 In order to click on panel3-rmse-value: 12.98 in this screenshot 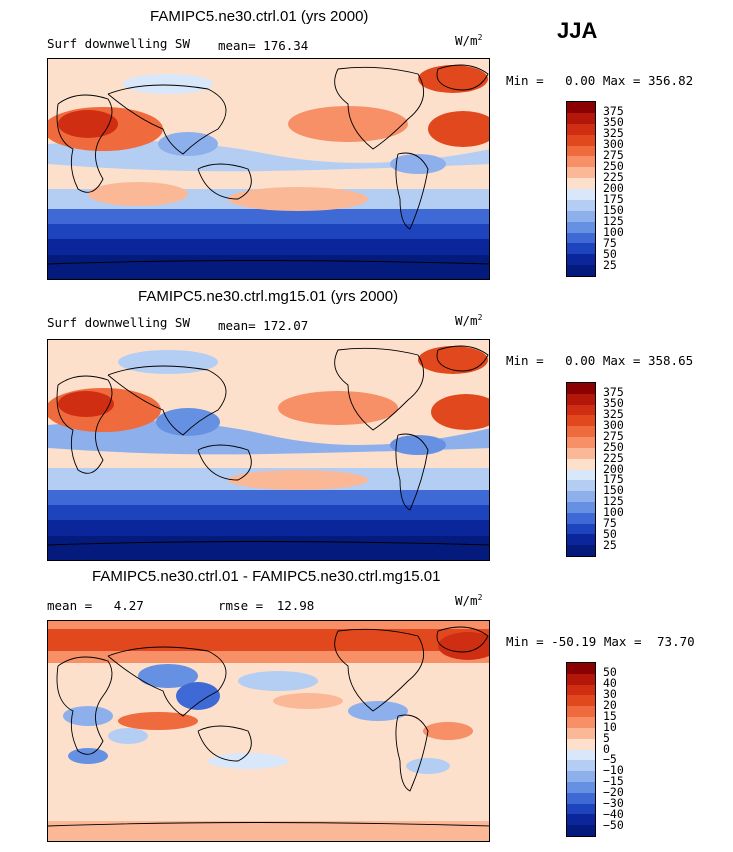, I will do `click(295, 605)`.